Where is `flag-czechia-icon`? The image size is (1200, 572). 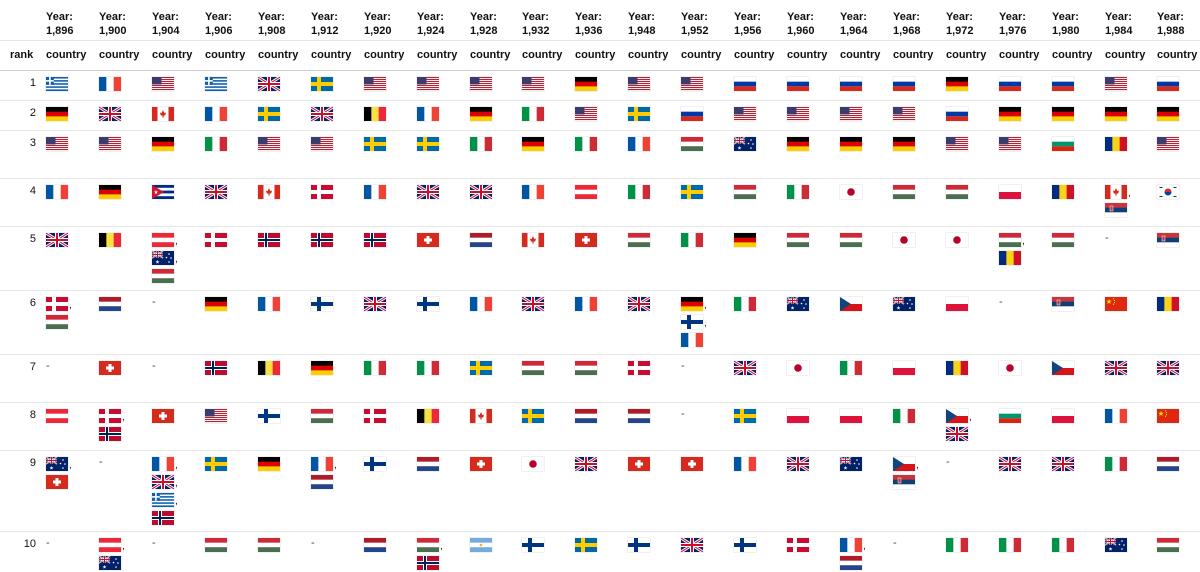
flag-czechia-icon is located at coordinates (851, 304).